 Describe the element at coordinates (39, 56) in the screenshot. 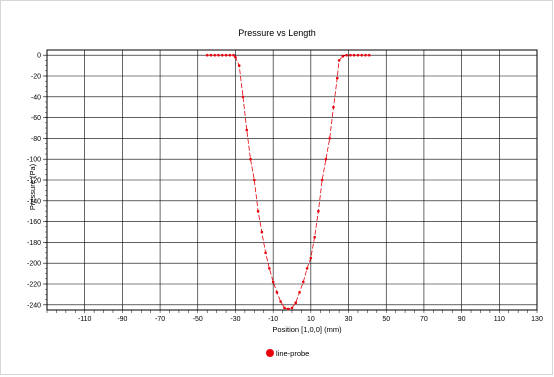

I see `y-tick-label: 0` at that location.